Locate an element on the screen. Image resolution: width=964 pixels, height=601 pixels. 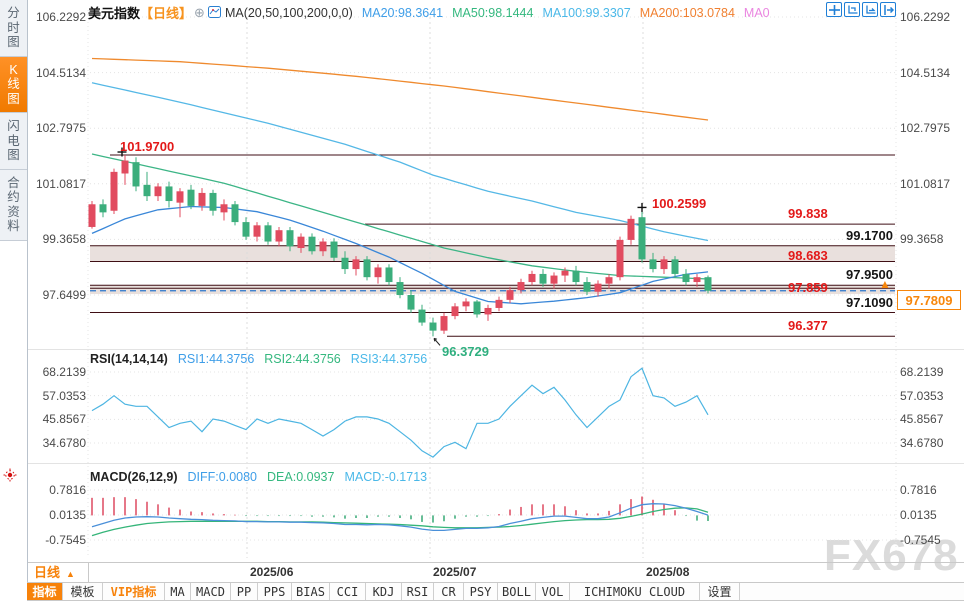
low-pointer-arrow is located at coordinates (437, 341).